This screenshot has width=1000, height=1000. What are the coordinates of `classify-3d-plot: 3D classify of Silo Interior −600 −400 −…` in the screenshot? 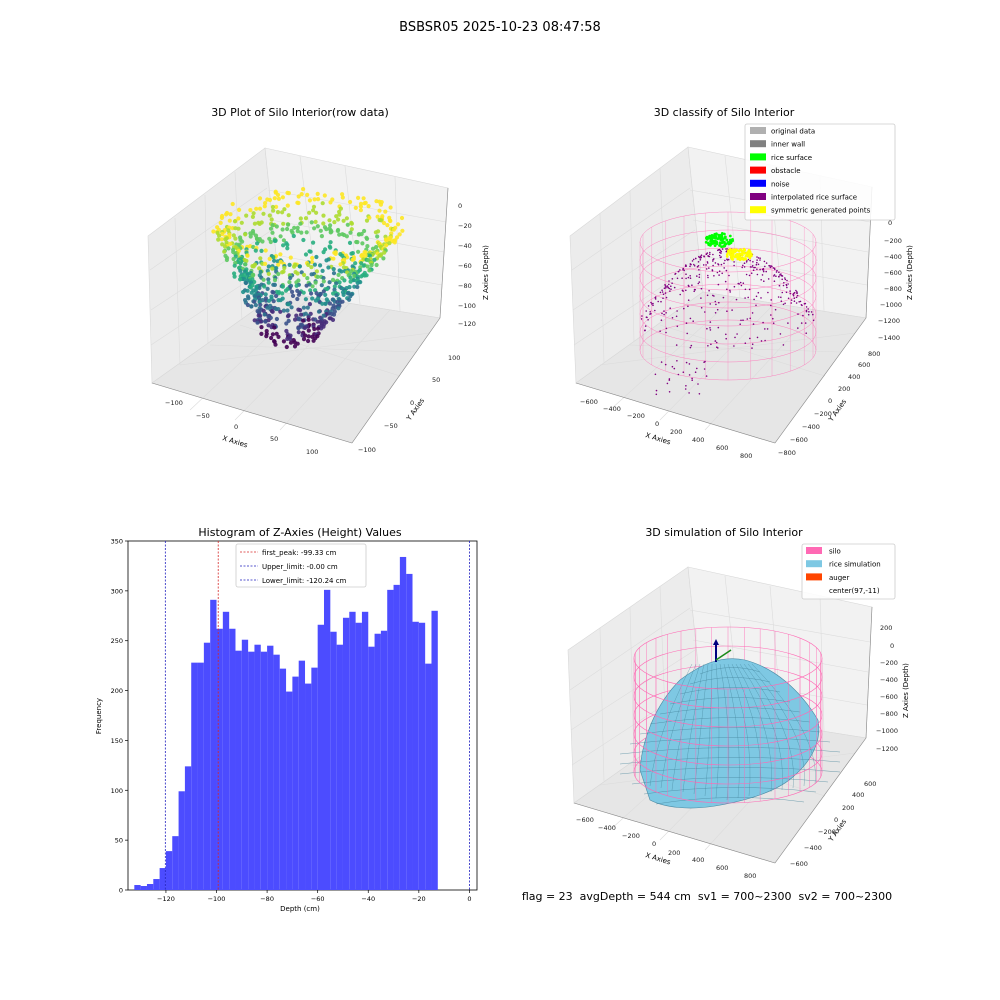 It's located at (741, 283).